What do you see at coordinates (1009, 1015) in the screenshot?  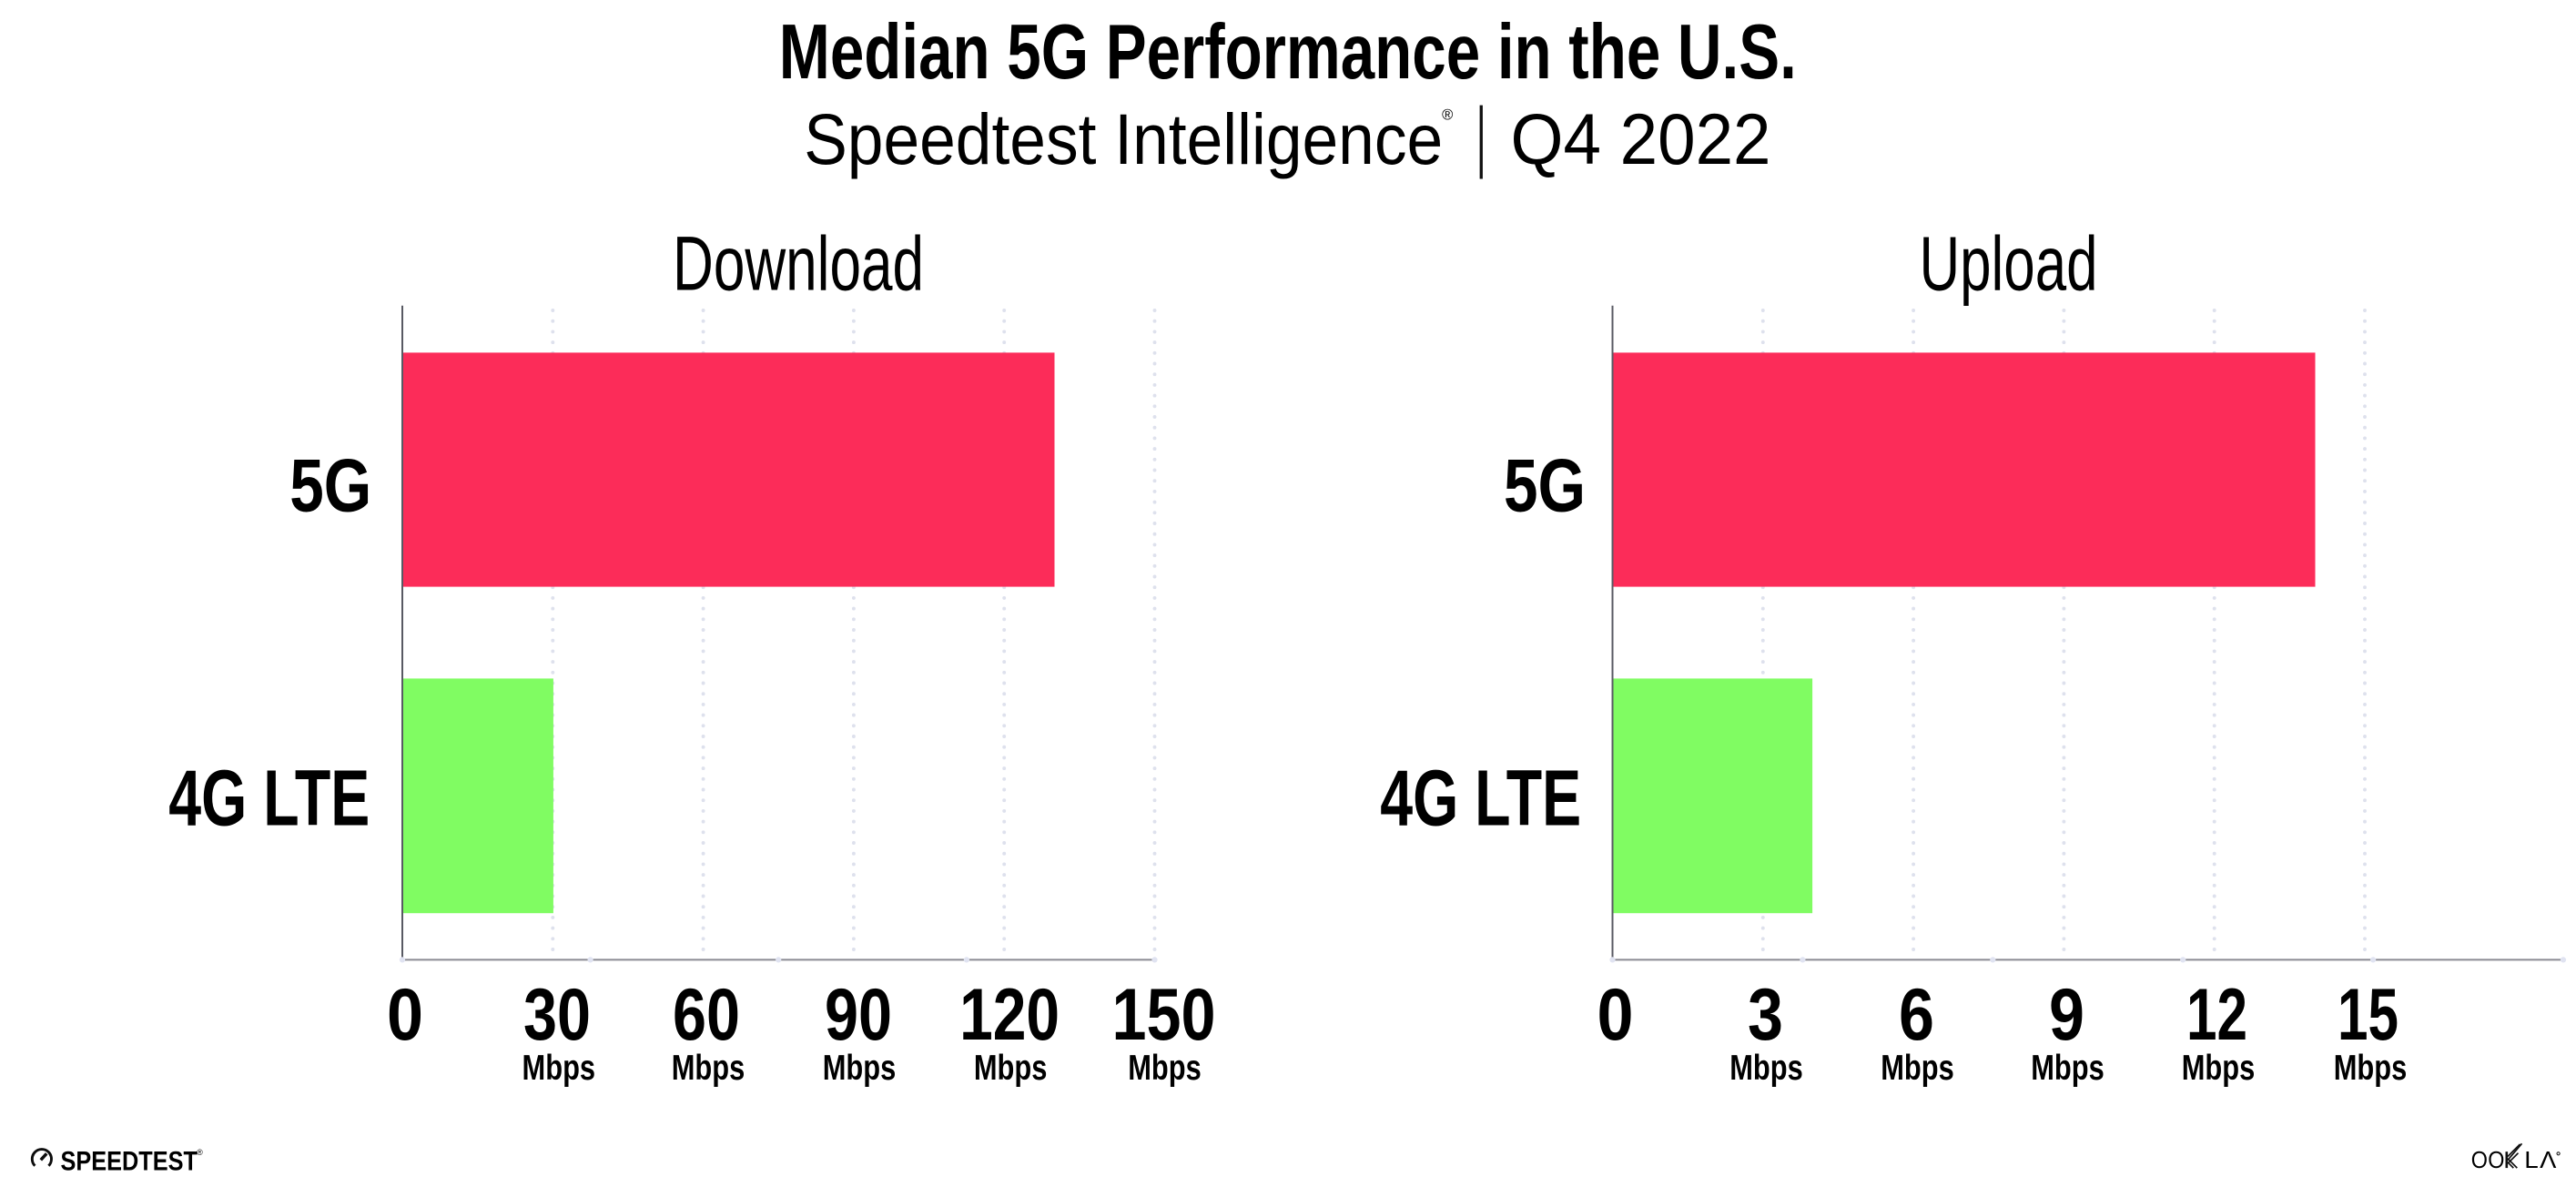 I see `svg-text: 120` at bounding box center [1009, 1015].